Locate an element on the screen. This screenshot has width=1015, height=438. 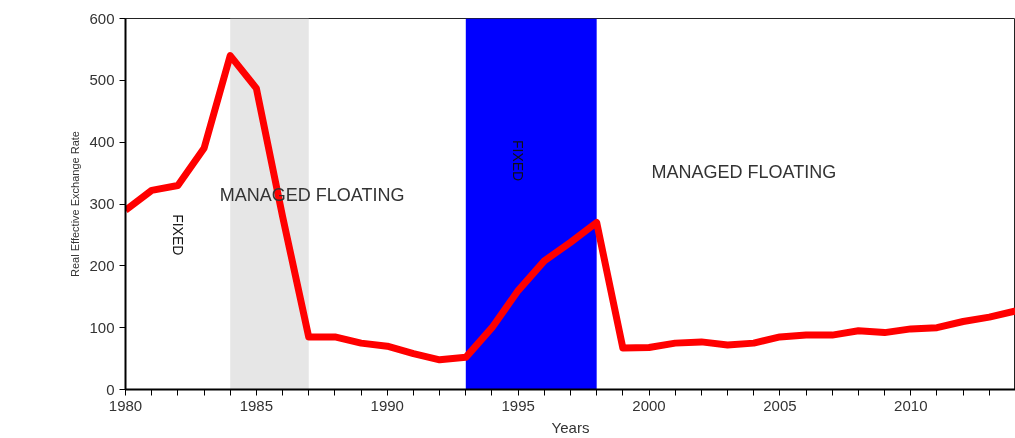
y-tick-label: 200 is located at coordinates (102, 265).